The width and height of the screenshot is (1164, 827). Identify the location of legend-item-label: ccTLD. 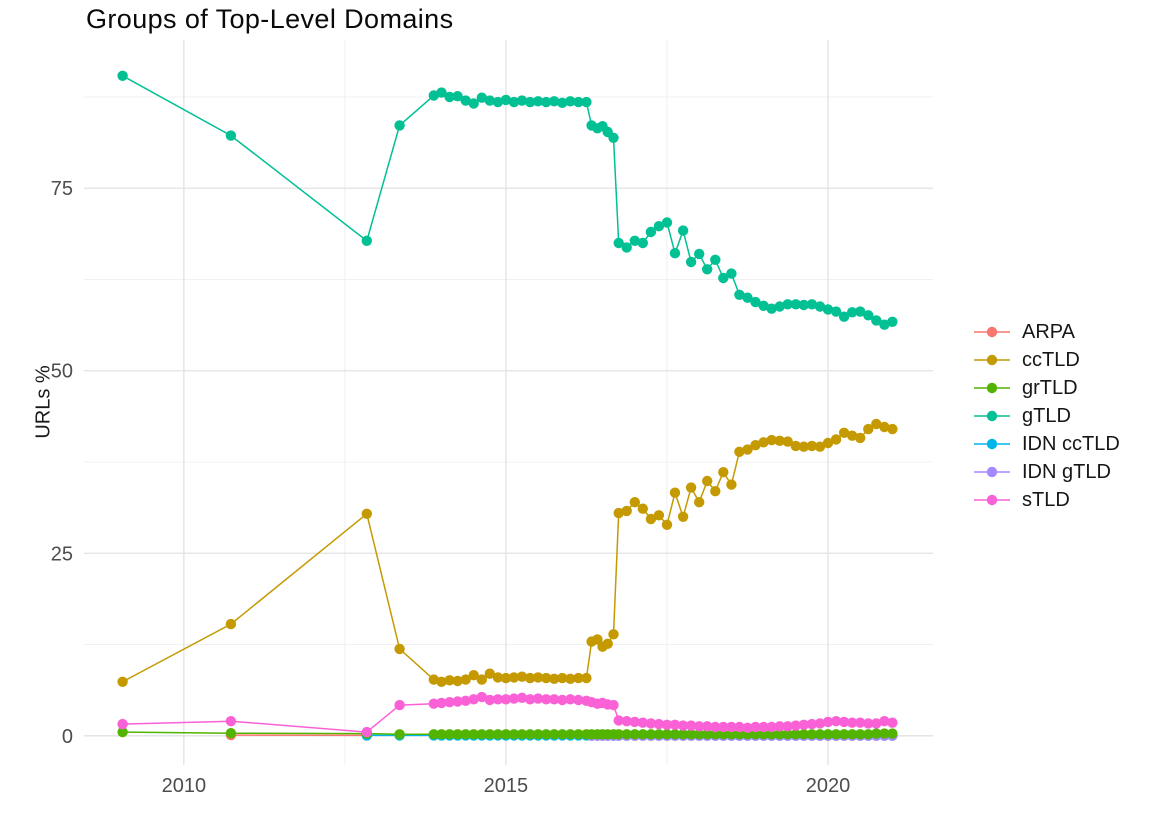
(1051, 359).